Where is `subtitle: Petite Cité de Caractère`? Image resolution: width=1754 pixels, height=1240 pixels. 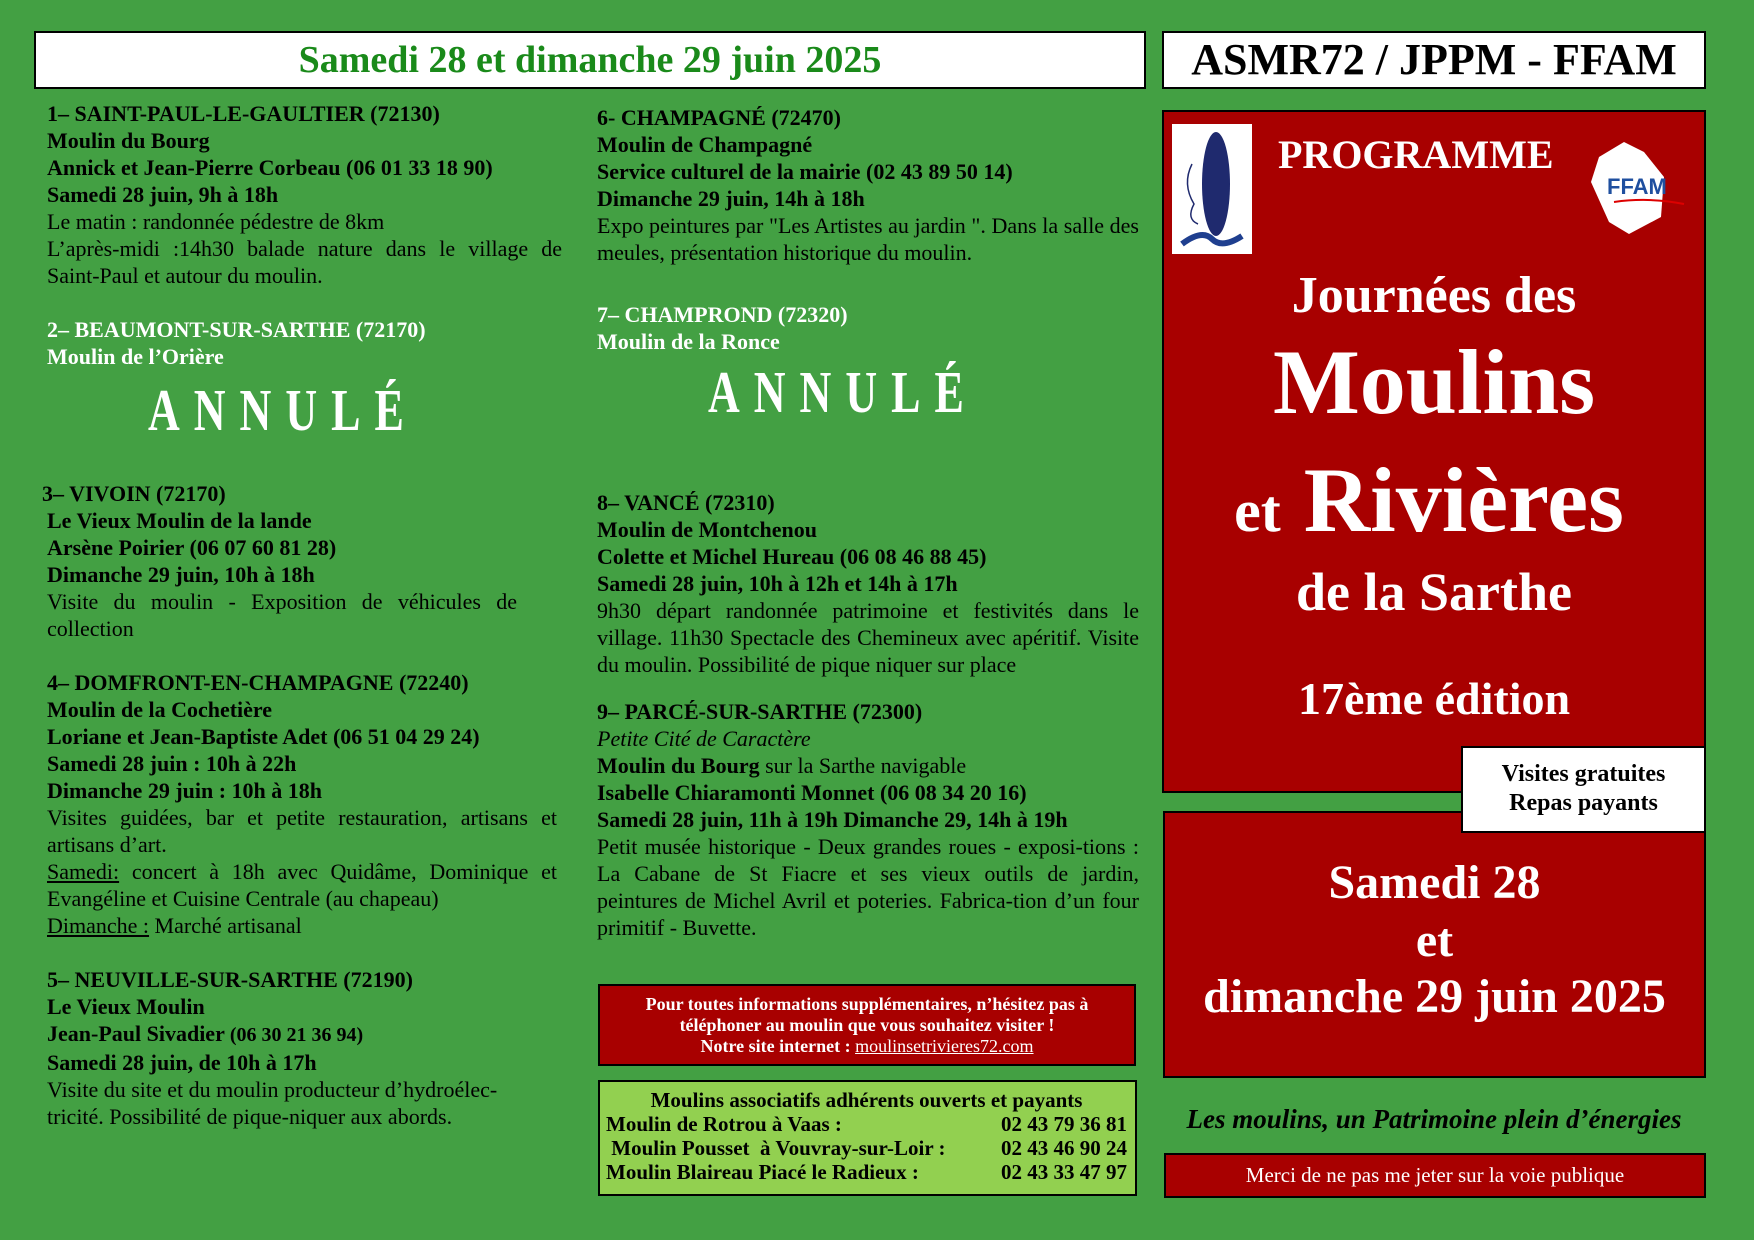 subtitle: Petite Cité de Caractère is located at coordinates (704, 738).